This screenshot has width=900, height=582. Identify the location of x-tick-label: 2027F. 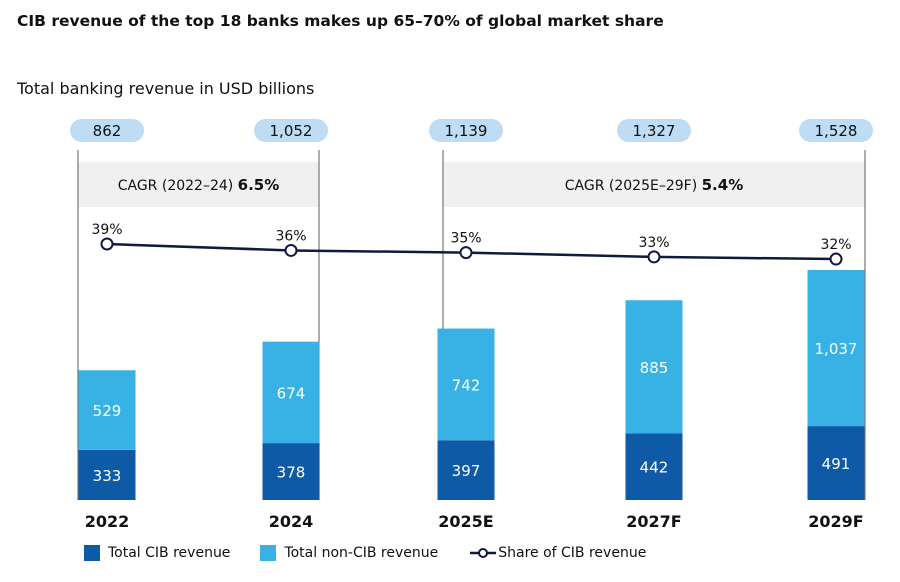
(653, 521).